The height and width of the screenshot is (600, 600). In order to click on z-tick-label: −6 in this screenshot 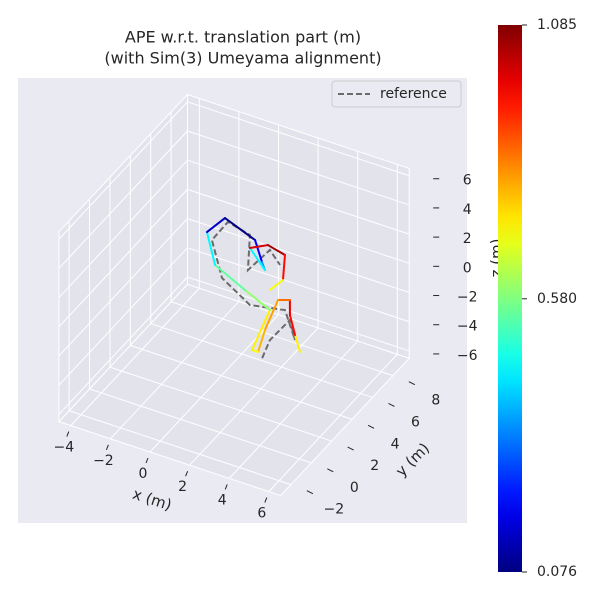, I will do `click(467, 356)`.